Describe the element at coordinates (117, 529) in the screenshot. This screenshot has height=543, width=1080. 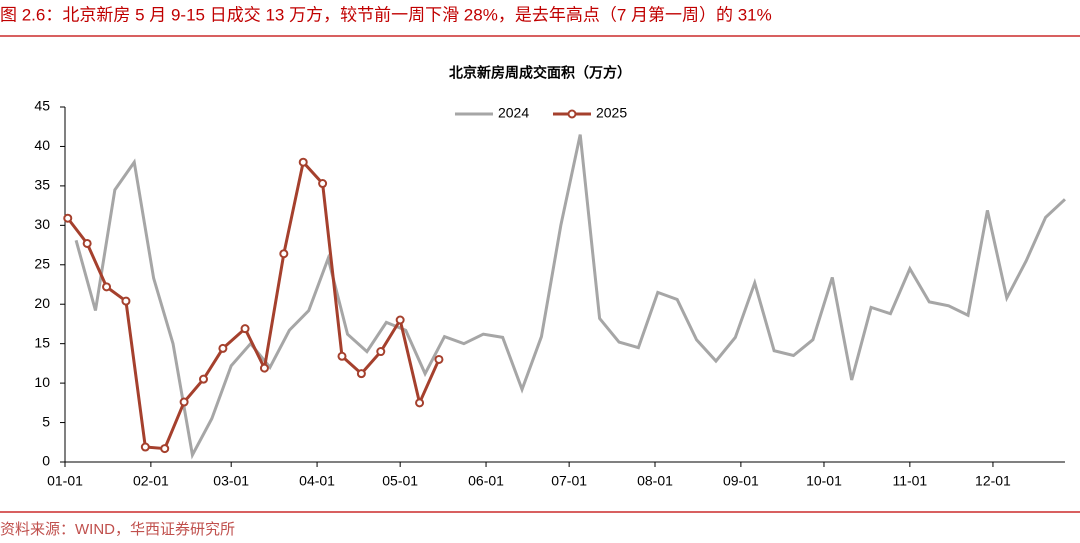
I see `source-note: 资料来源：WIND，华西证券研究所` at that location.